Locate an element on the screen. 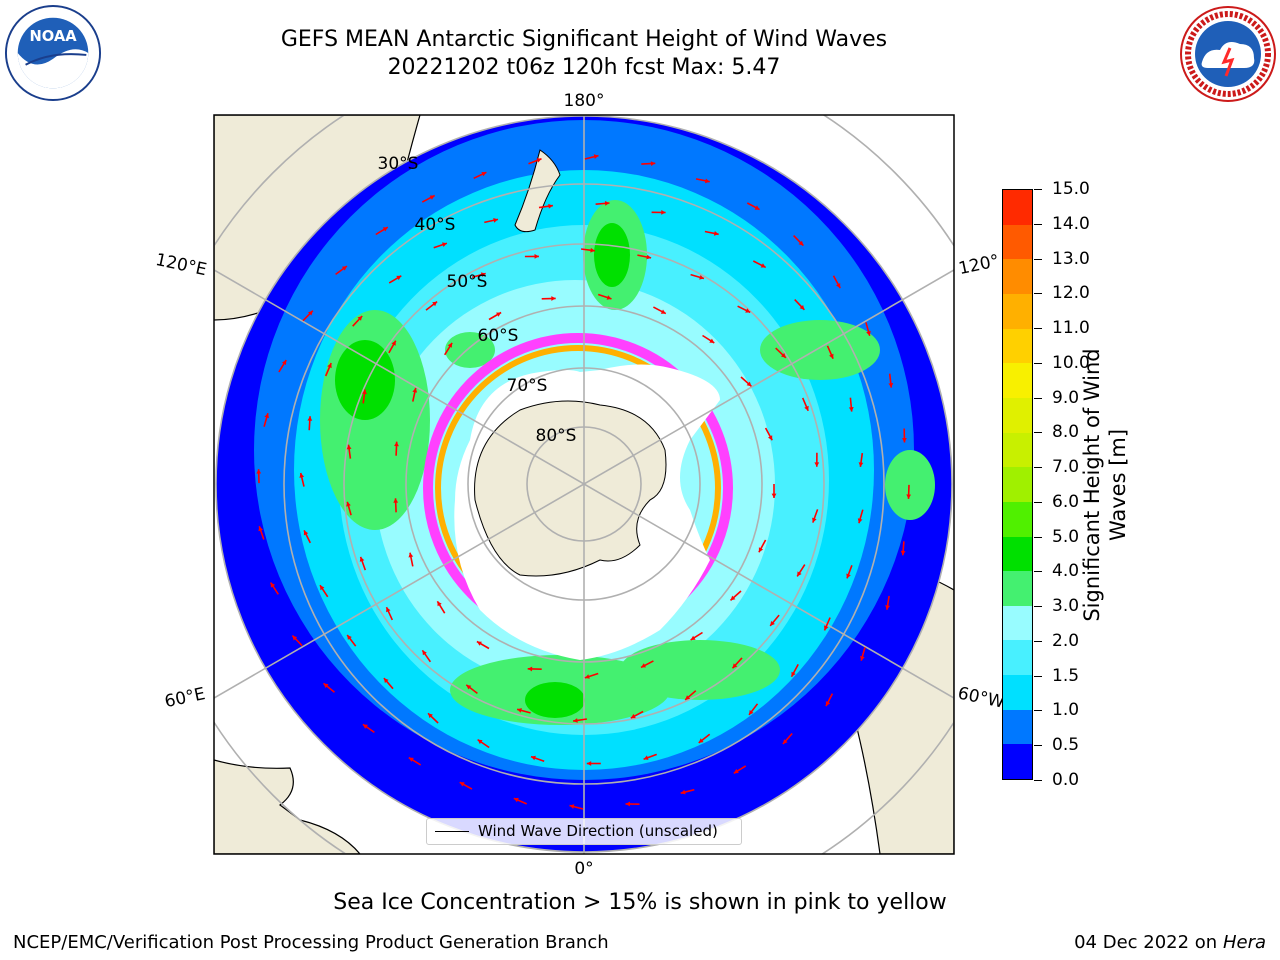 This screenshot has width=1280, height=960. noaa-logo-text: NOAA is located at coordinates (53, 36).